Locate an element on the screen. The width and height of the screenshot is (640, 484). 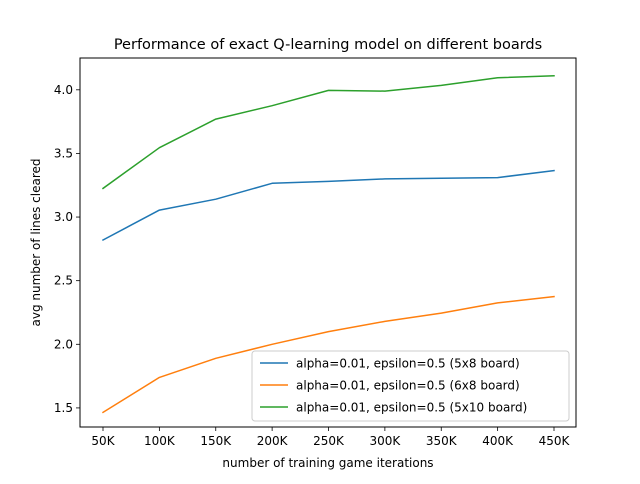
legend-label: alpha=0.01, epsilon=0.5 (5x8 board) is located at coordinates (408, 364).